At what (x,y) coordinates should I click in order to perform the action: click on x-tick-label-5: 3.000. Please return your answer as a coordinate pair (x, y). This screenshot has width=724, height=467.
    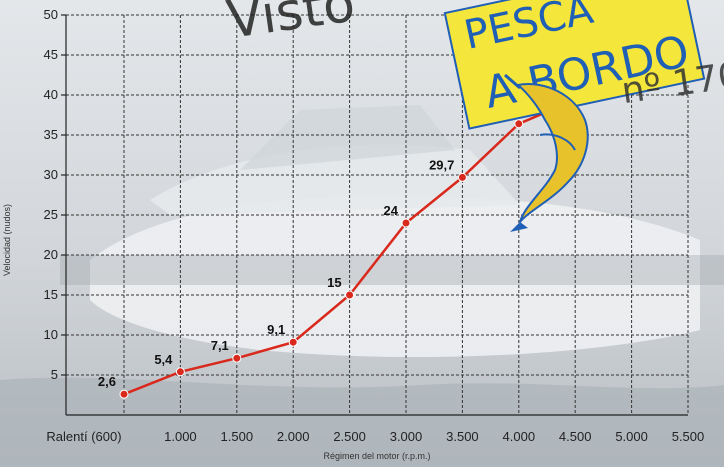
    Looking at the image, I should click on (406, 436).